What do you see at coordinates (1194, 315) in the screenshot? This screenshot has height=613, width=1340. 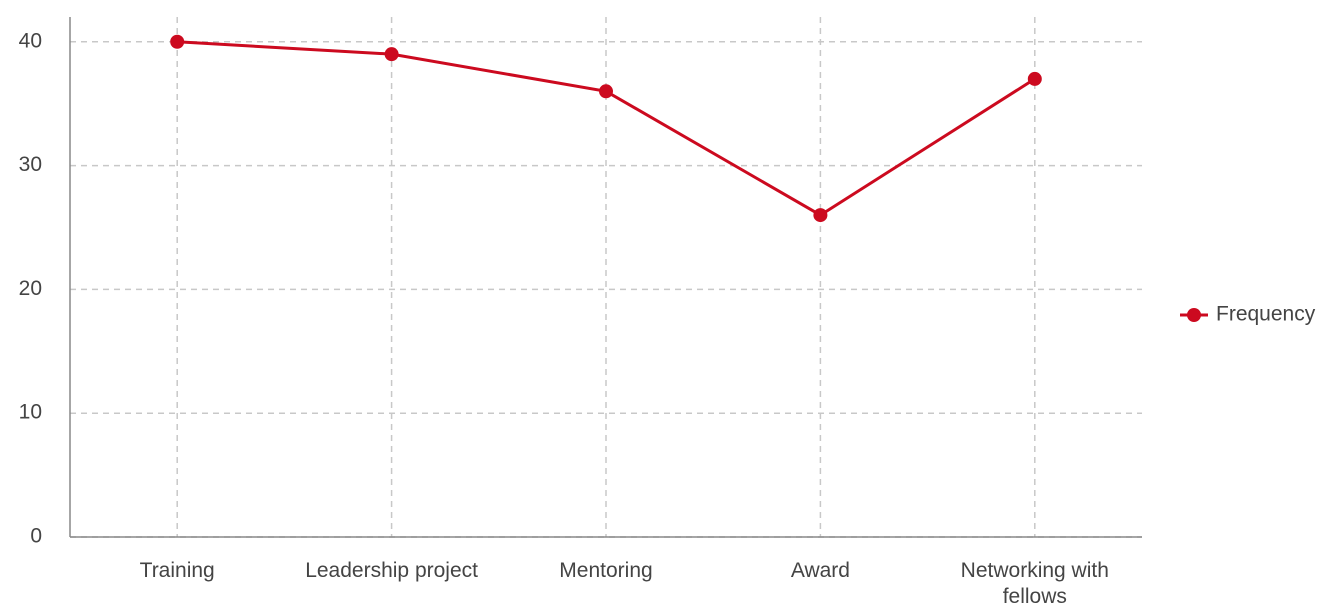 I see `legend-marker` at bounding box center [1194, 315].